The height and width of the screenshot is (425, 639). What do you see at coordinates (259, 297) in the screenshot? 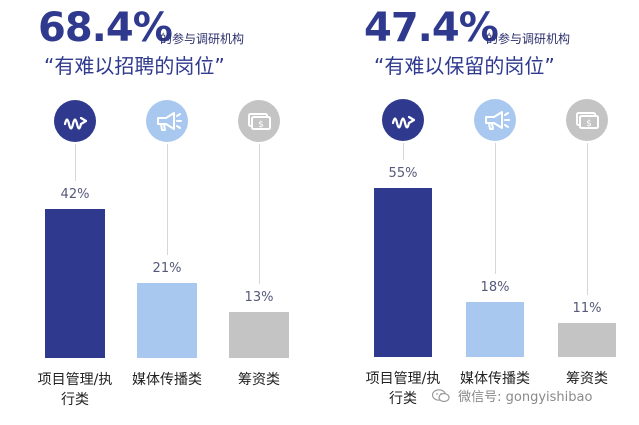
I see `left-bar-value-label-2: 13%` at bounding box center [259, 297].